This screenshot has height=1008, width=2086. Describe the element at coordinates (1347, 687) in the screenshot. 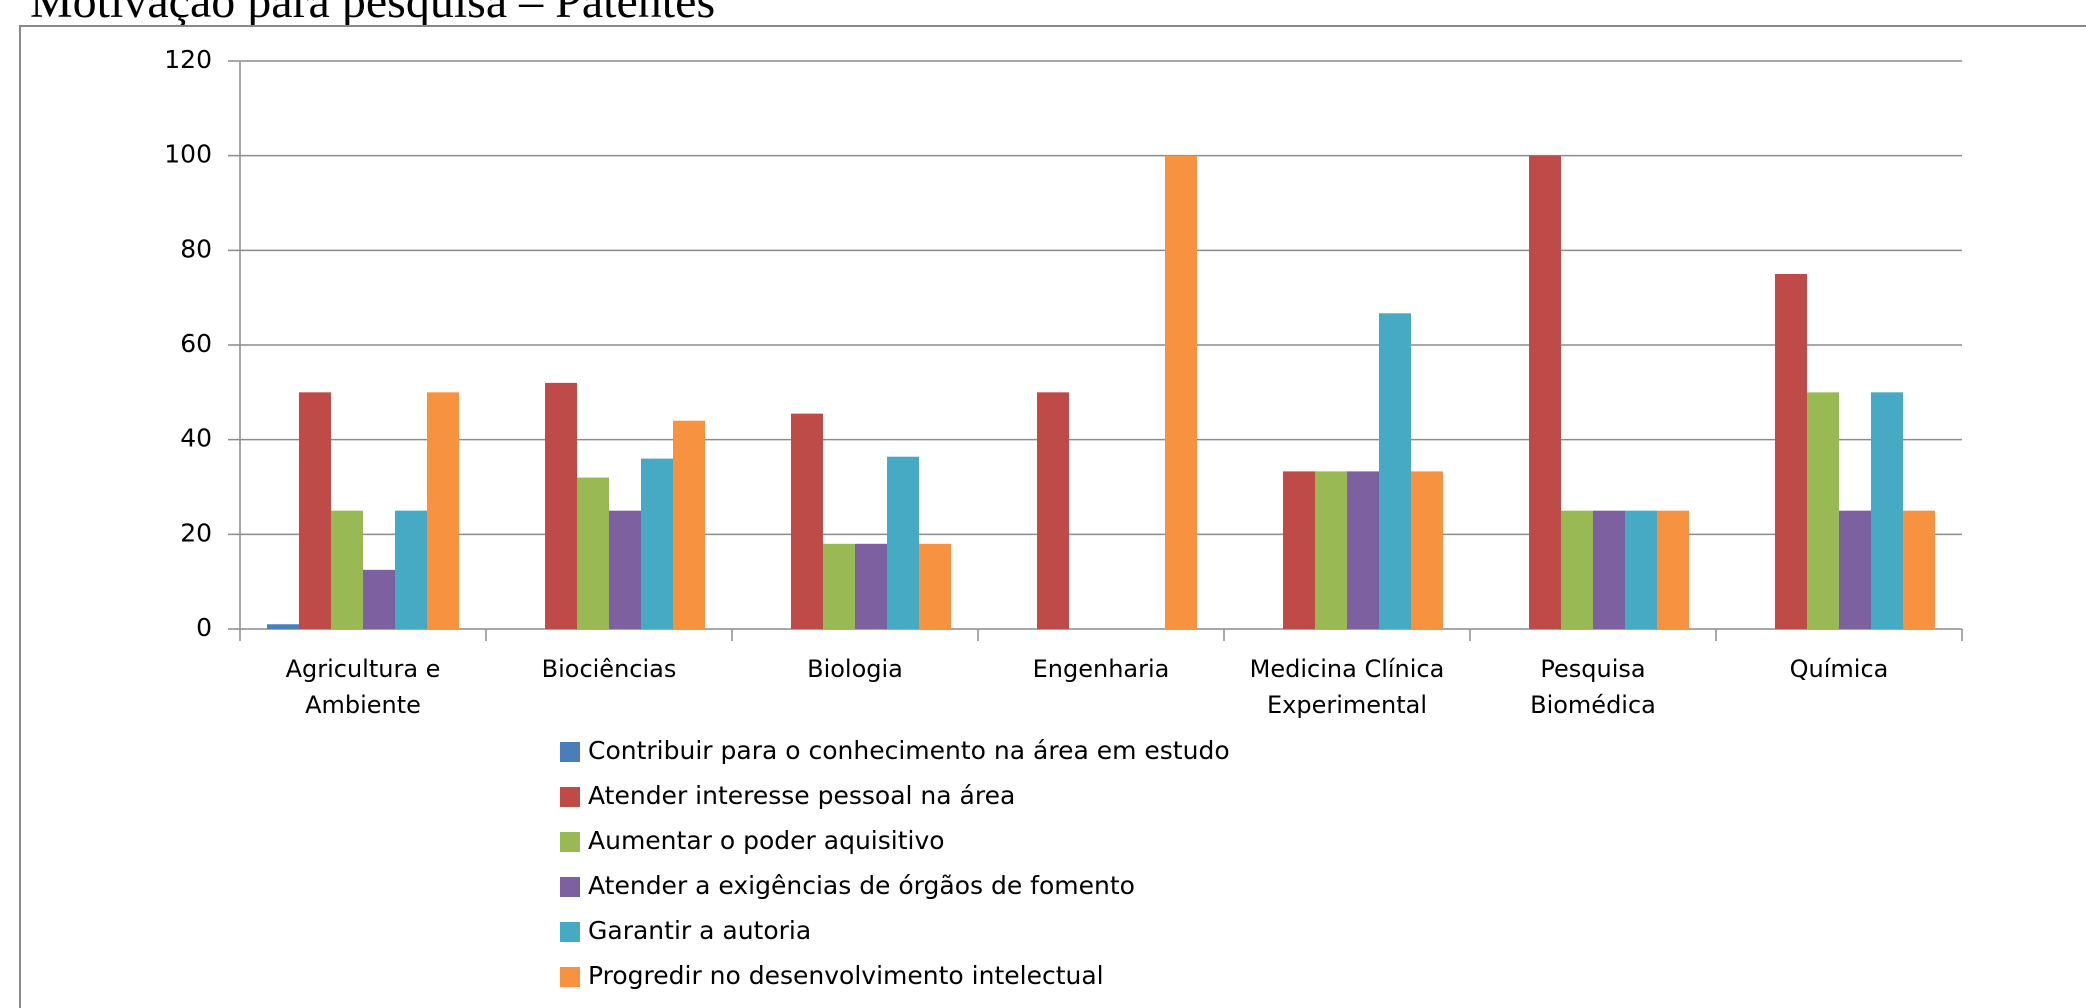

I see `x-tick-label: Medicina Clínica Experimental` at that location.